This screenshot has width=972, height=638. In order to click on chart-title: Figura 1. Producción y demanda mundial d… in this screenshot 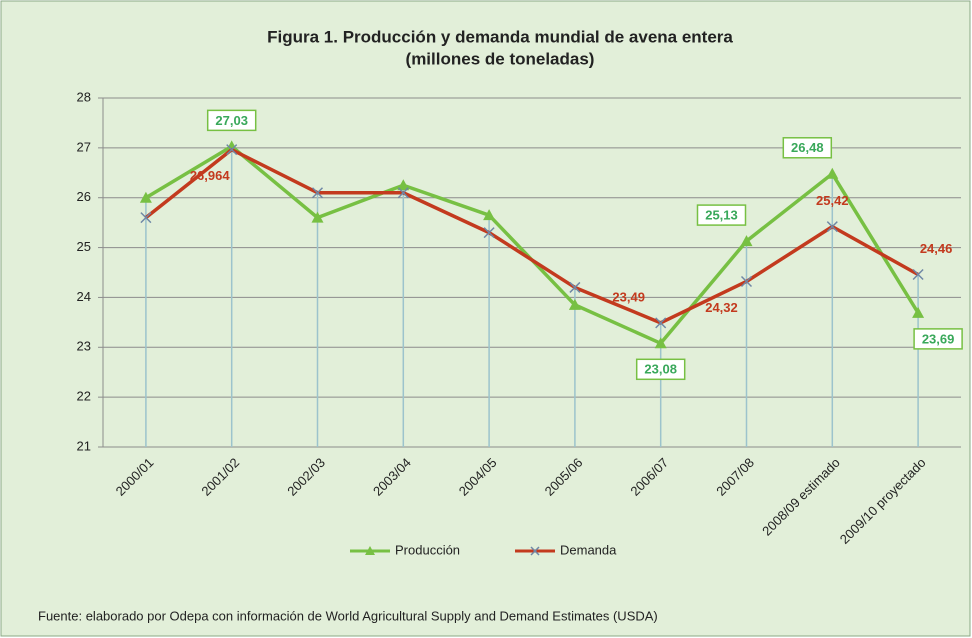, I will do `click(500, 36)`.